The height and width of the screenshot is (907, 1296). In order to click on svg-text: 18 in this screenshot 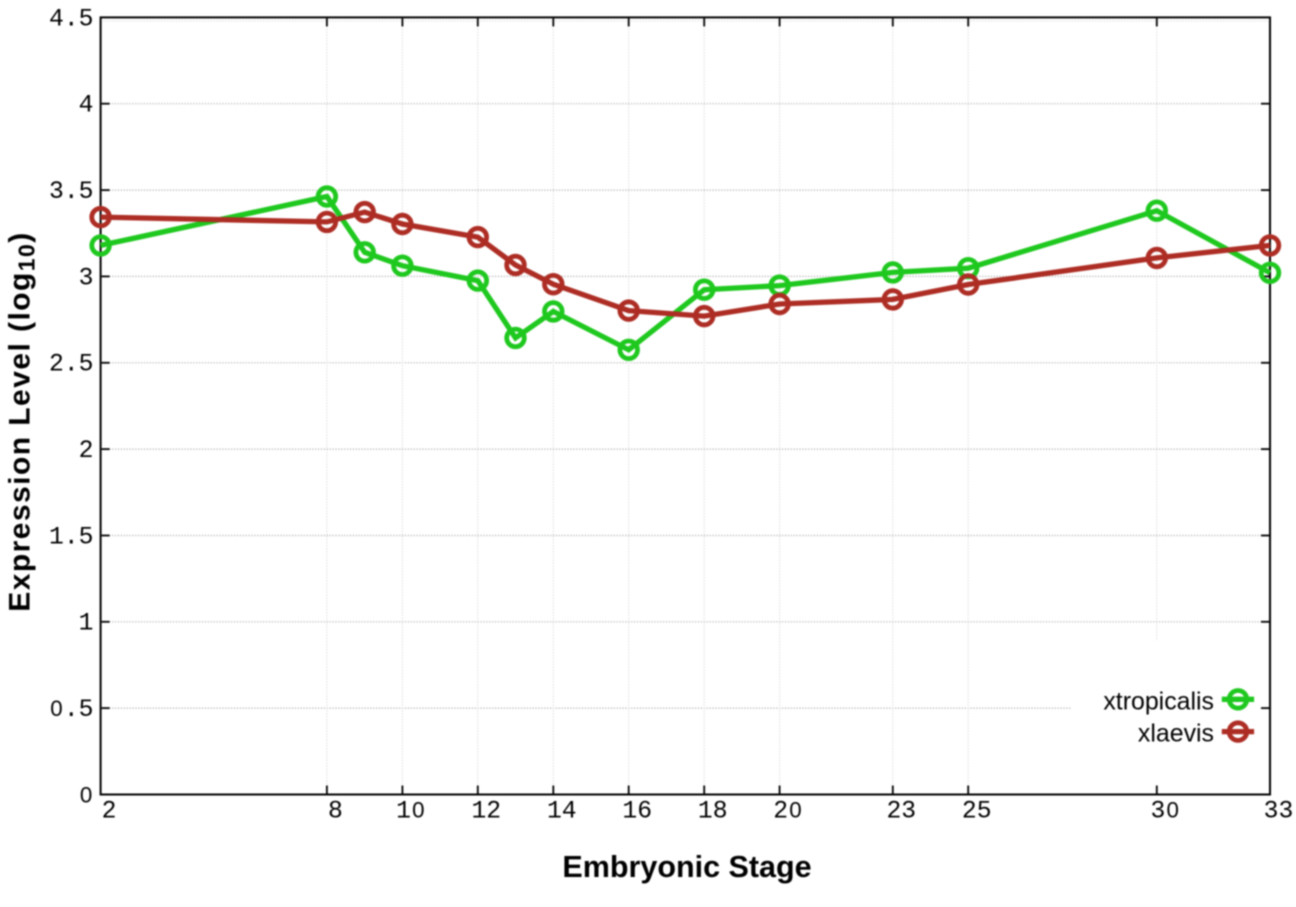, I will do `click(713, 812)`.